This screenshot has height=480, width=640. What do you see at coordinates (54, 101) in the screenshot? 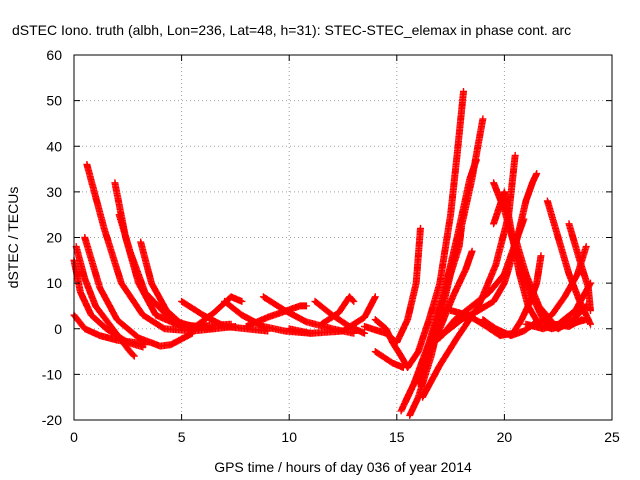
I see `y-tick-label: 50` at bounding box center [54, 101].